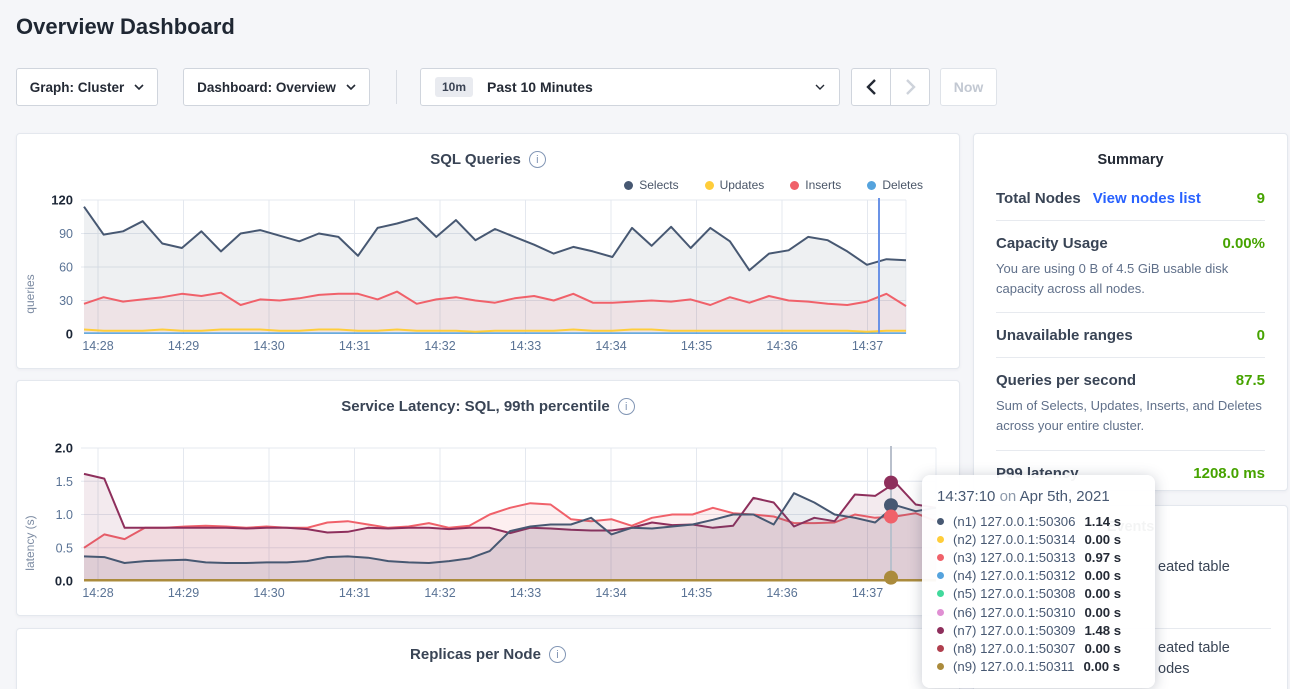 This screenshot has width=1290, height=689. I want to click on tooltip-timestamp: 14:37:10 on Apr 5th, 2021, so click(1023, 496).